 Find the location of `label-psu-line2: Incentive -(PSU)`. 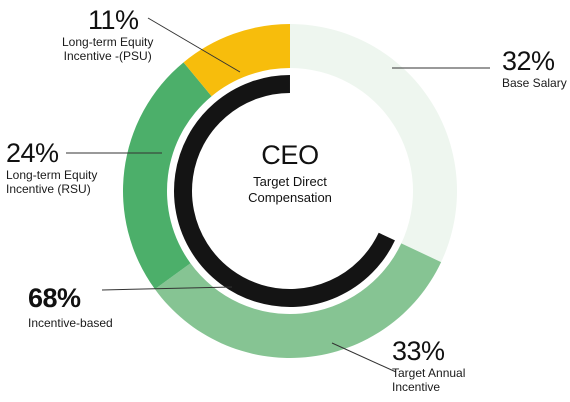

label-psu-line2: Incentive -(PSU) is located at coordinates (107, 55).